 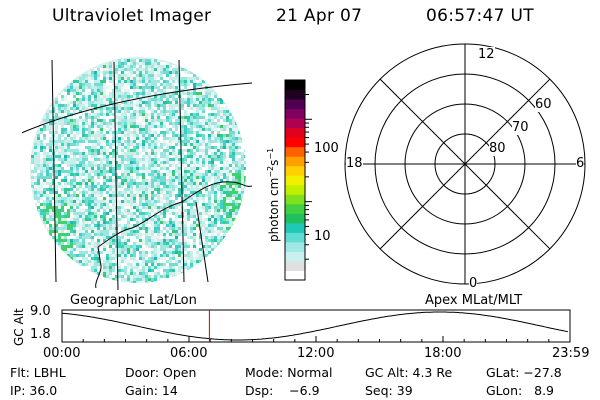 What do you see at coordinates (543, 104) in the screenshot?
I see `mlat-label-60: 60` at bounding box center [543, 104].